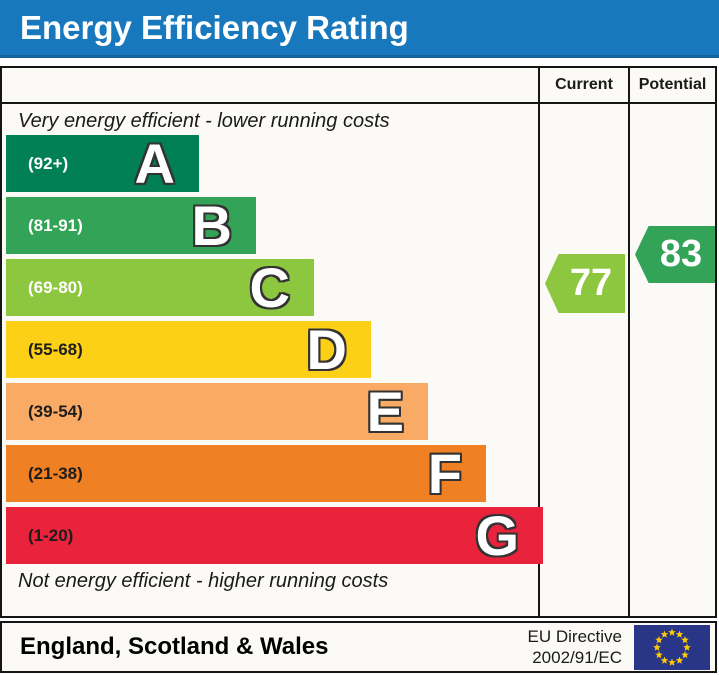 This screenshot has height=675, width=719. Describe the element at coordinates (48, 163) in the screenshot. I see `band-range-label: (92+)` at that location.